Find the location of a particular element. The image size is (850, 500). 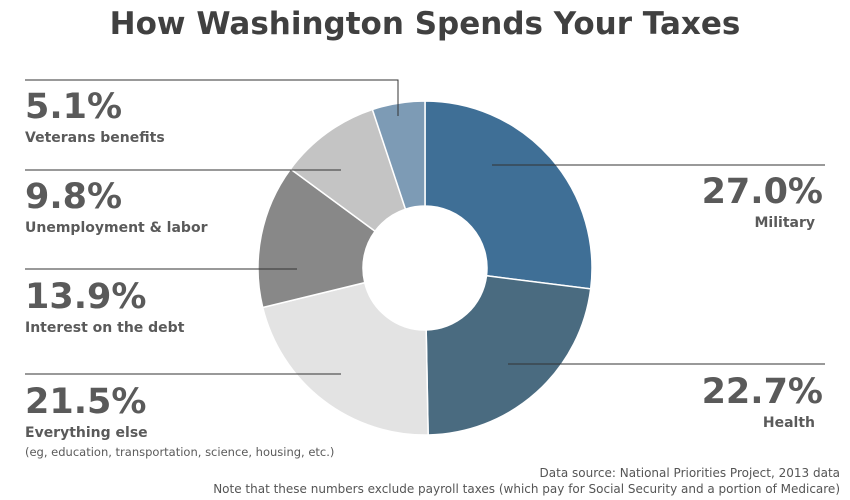

chart-title: How Washington Spends Your Taxes is located at coordinates (425, 24).